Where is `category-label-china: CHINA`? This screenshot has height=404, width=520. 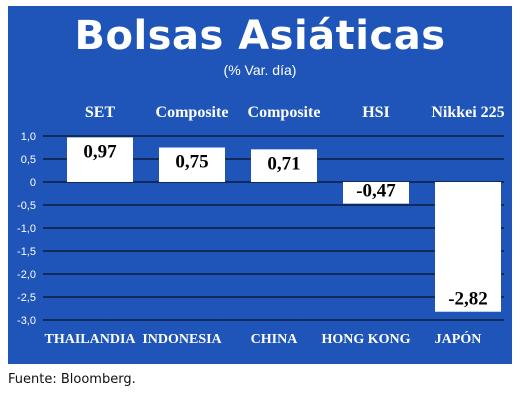
category-label-china: CHINA is located at coordinates (274, 339).